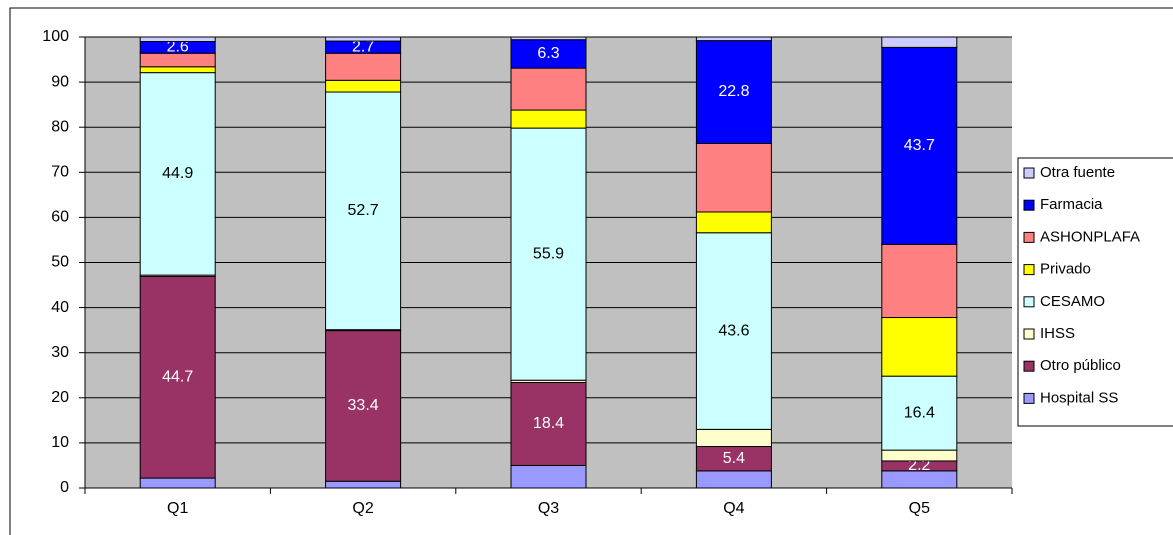  What do you see at coordinates (60, 262) in the screenshot?
I see `y-tick-label: 50` at bounding box center [60, 262].